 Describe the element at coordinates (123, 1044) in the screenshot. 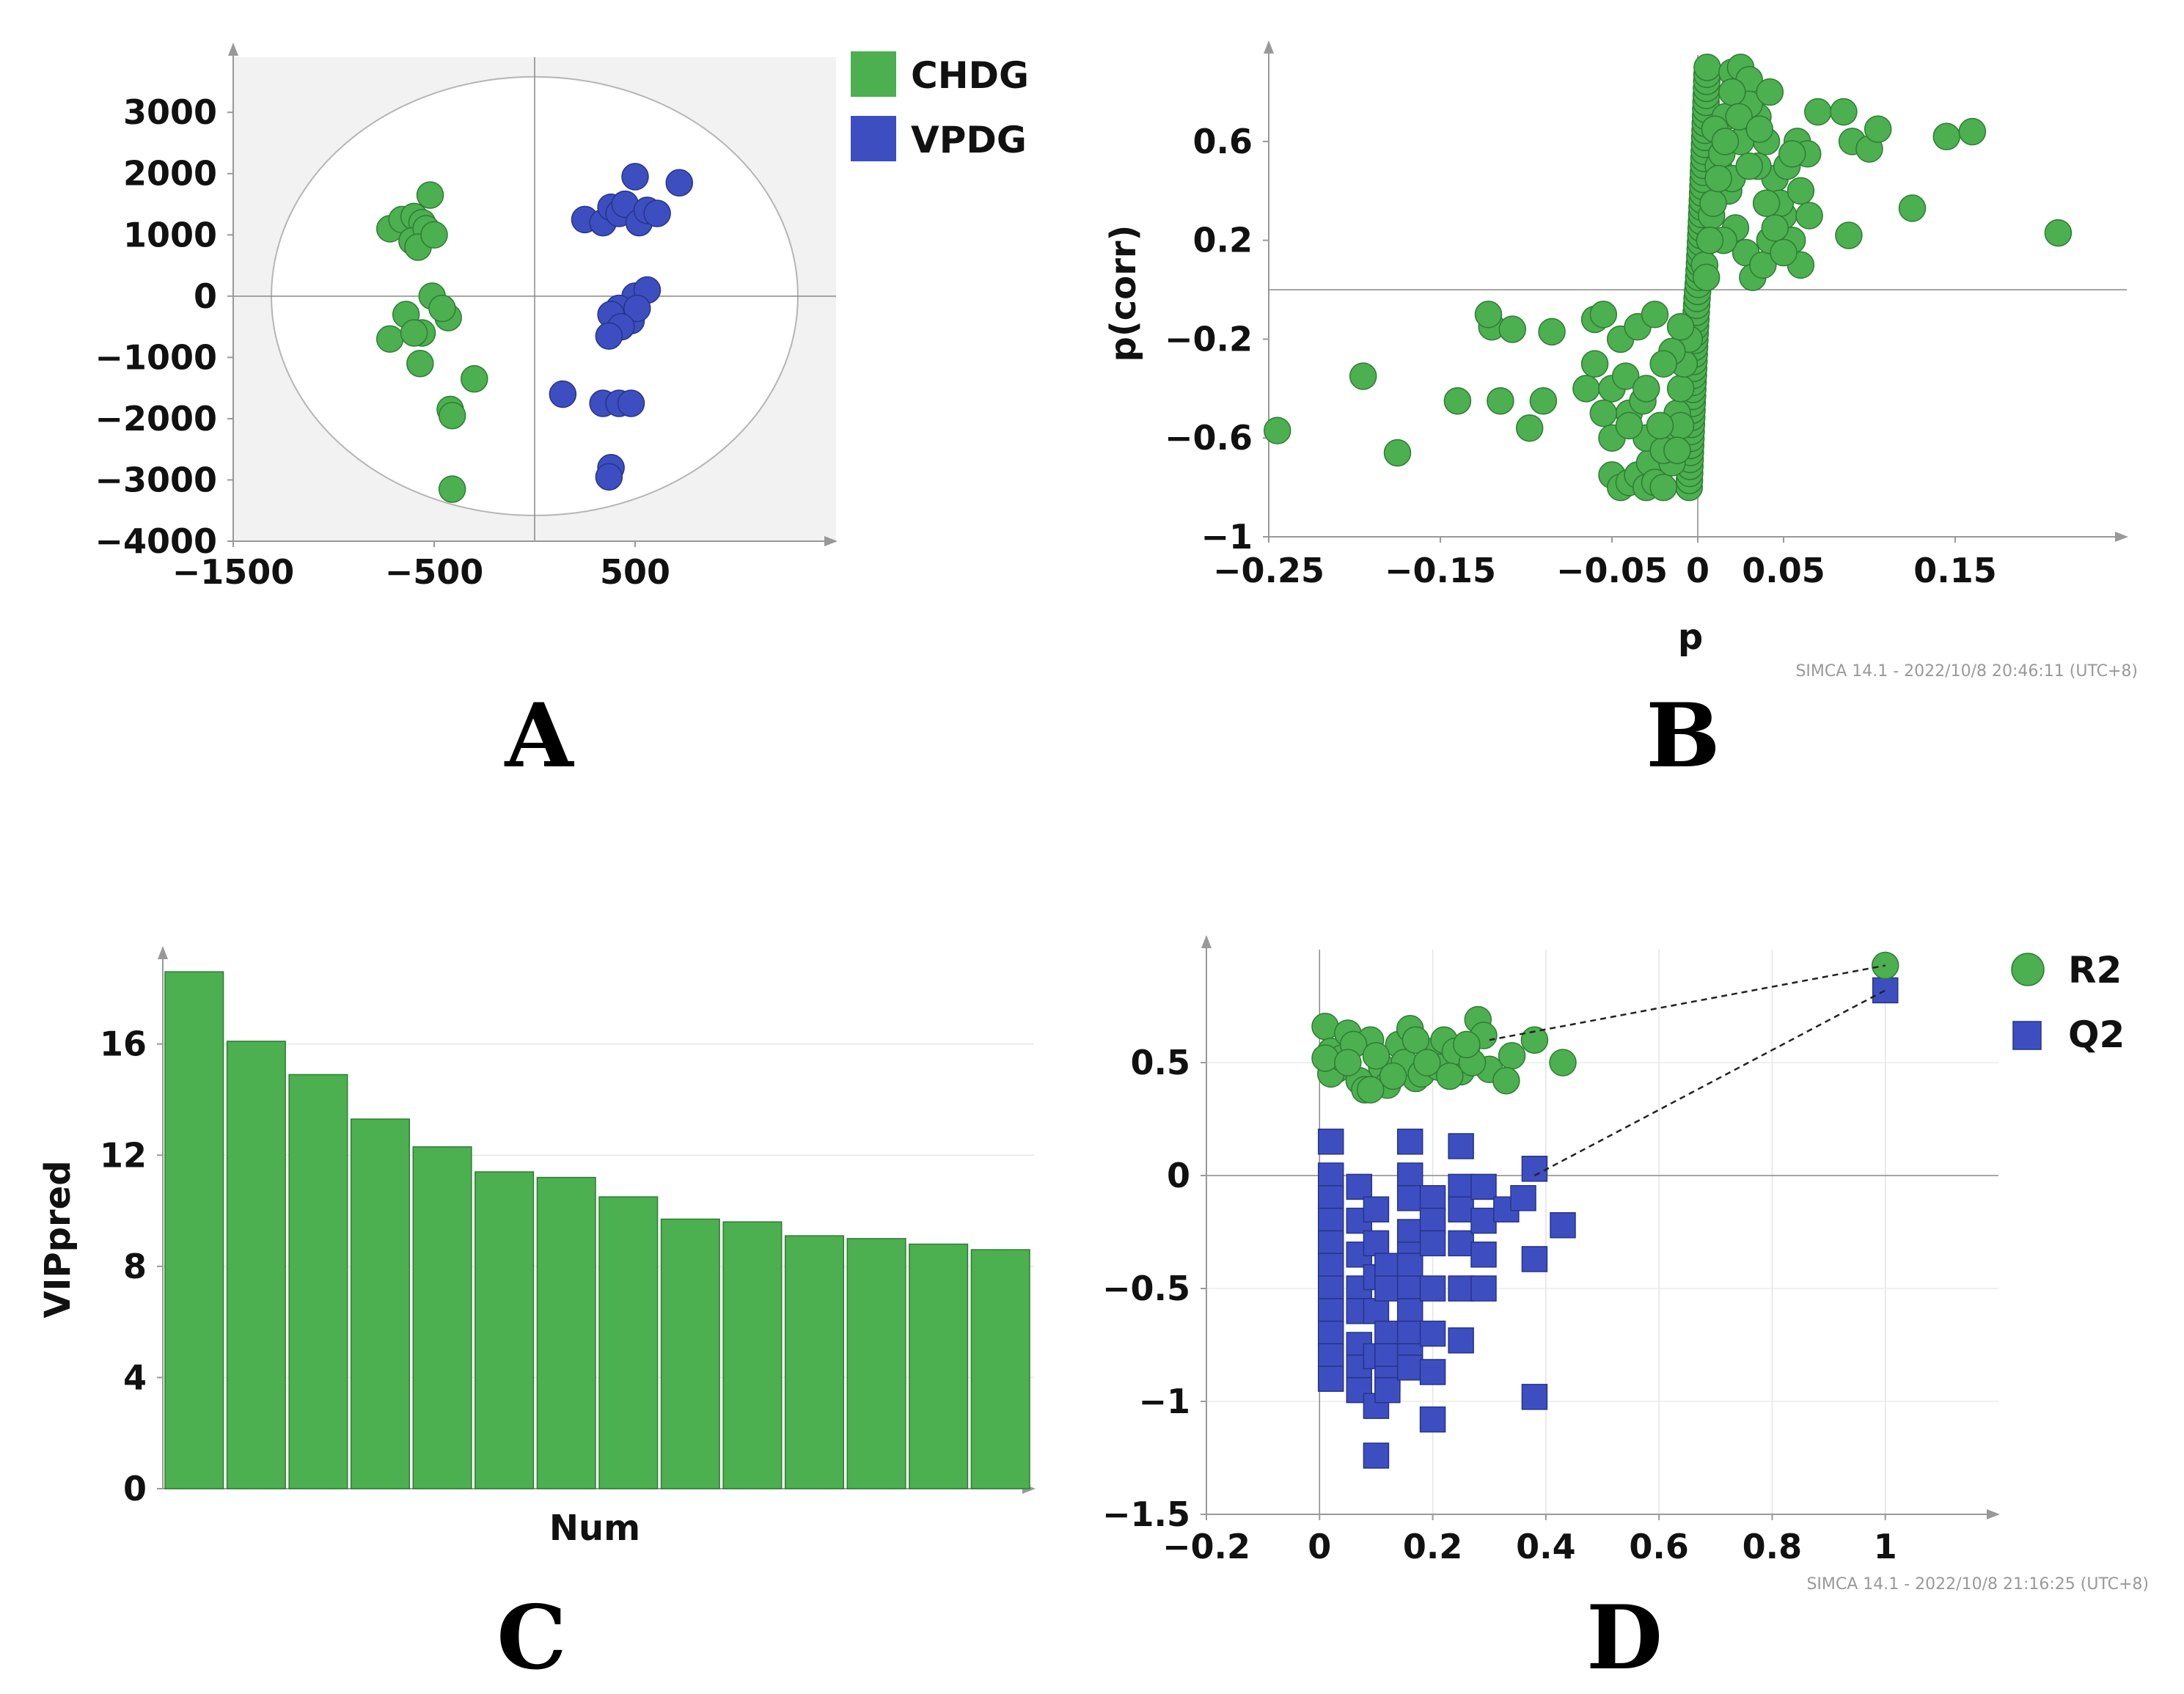

I see `y-tick-label: 16` at that location.